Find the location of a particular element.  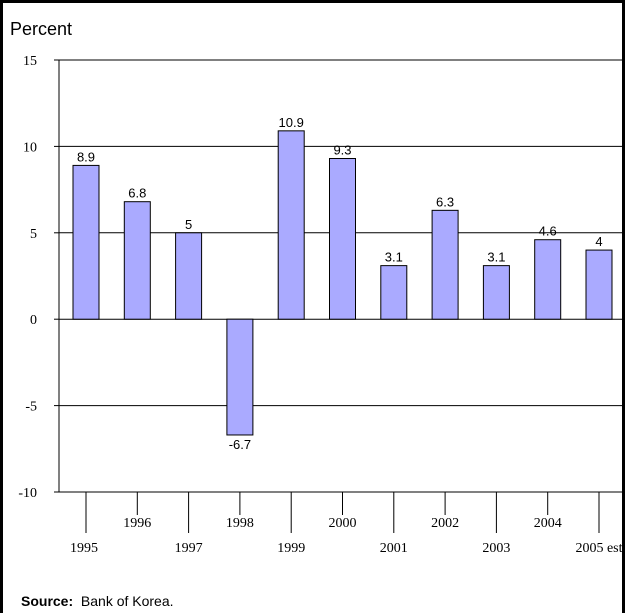

data-label: 4.6 is located at coordinates (548, 231).